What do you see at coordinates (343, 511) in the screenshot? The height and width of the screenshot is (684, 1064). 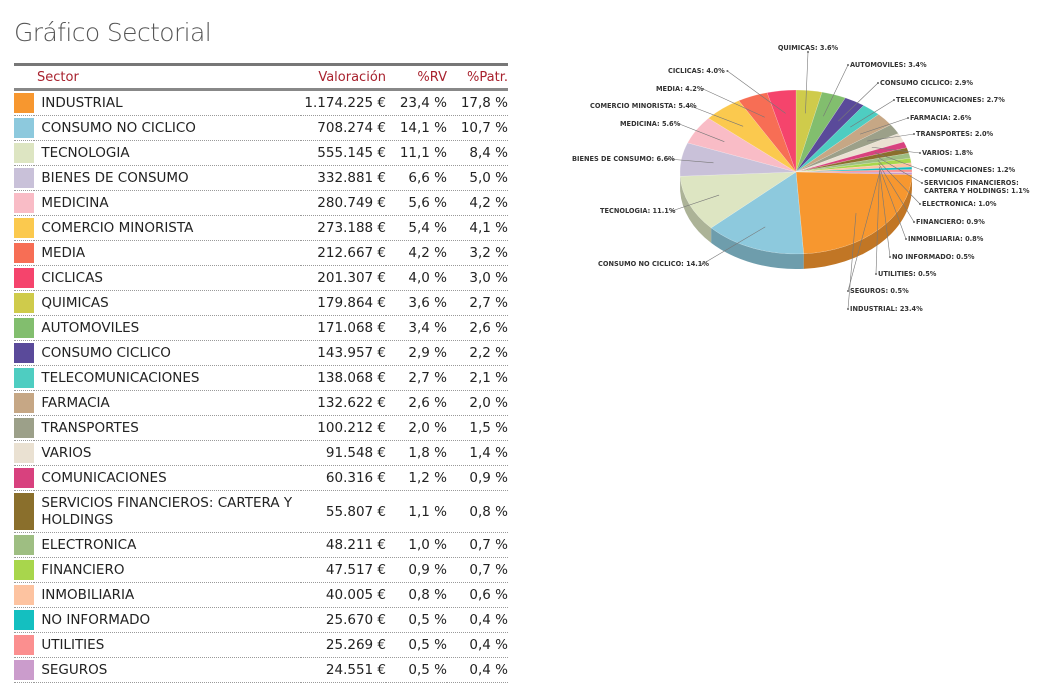 I see `valoracion-cell: 55.807 €` at bounding box center [343, 511].